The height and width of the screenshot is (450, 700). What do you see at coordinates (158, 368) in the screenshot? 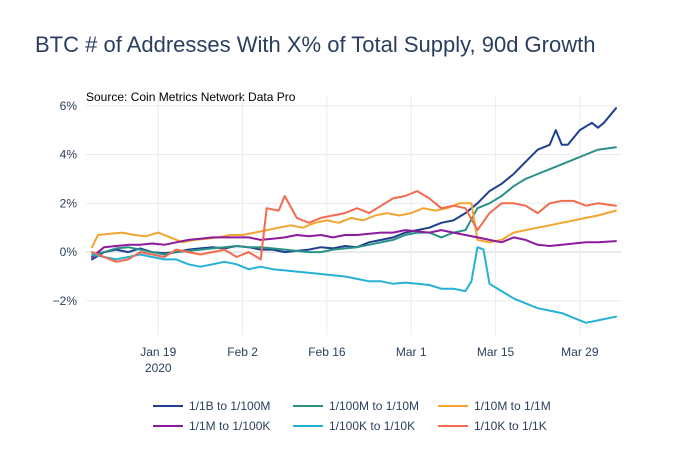
I see `x-tick-label-year: 2020` at bounding box center [158, 368].